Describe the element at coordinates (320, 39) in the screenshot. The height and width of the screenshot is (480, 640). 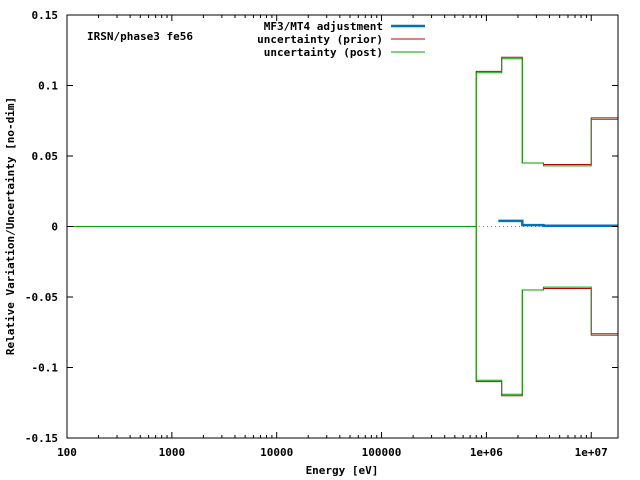
I see `legend-label: uncertainty (prior)` at that location.